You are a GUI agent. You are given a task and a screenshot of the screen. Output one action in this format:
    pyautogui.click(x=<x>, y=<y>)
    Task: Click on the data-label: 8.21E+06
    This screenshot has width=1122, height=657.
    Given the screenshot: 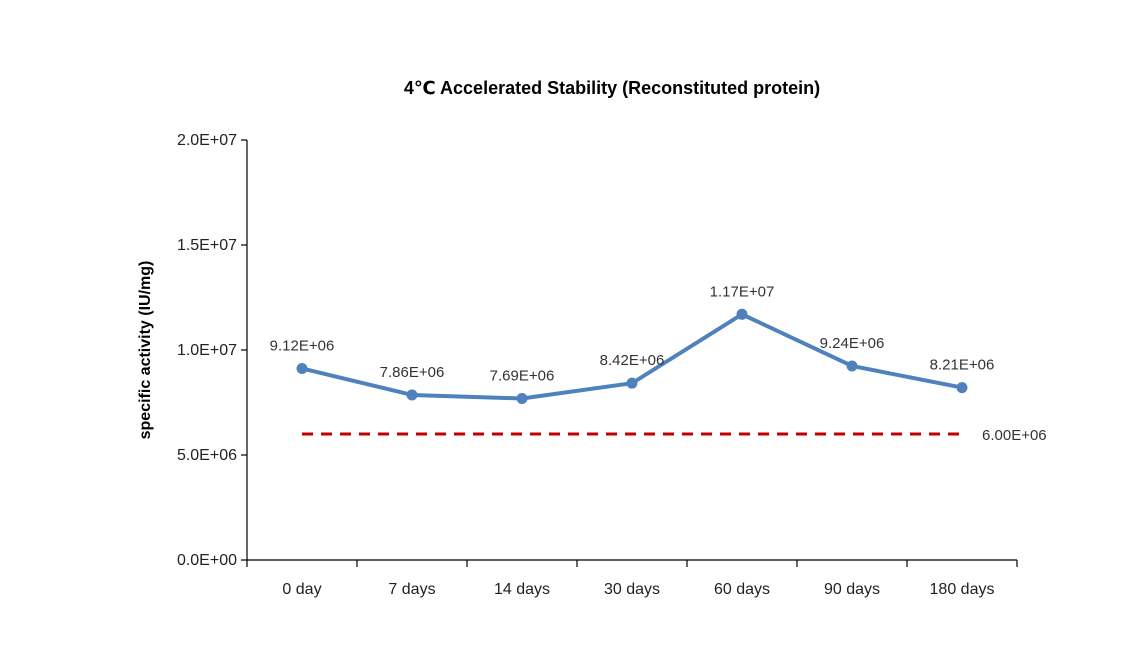 What is the action you would take?
    pyautogui.click(x=962, y=365)
    